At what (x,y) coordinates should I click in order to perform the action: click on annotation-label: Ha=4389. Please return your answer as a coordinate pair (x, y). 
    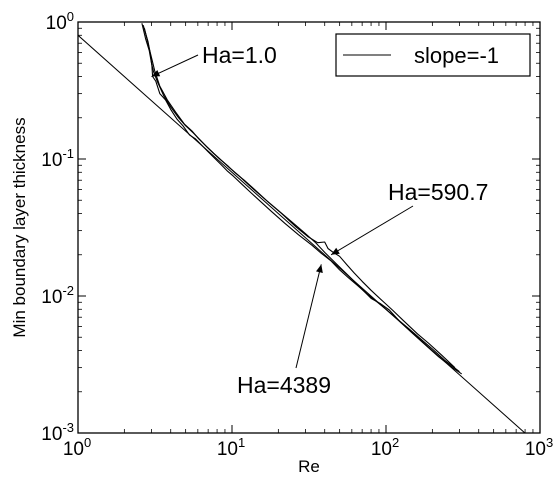
    Looking at the image, I should click on (284, 385).